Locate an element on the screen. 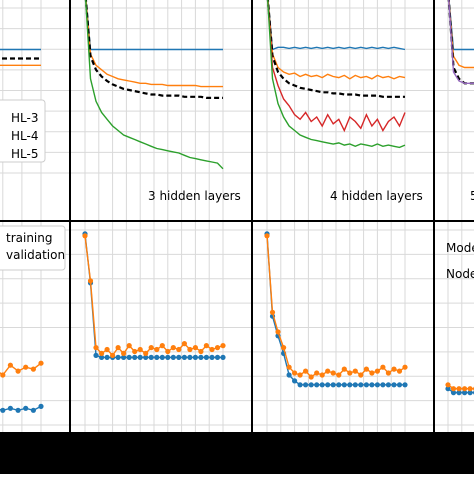 The width and height of the screenshot is (474, 478). panel-title: 3 hidden layers is located at coordinates (194, 196).